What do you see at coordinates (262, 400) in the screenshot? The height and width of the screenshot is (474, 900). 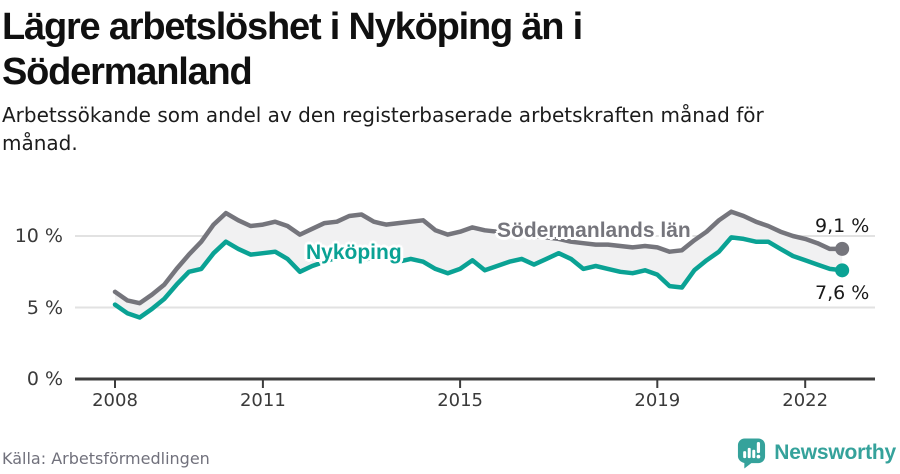 I see `x-tick-label: 2011` at bounding box center [262, 400].